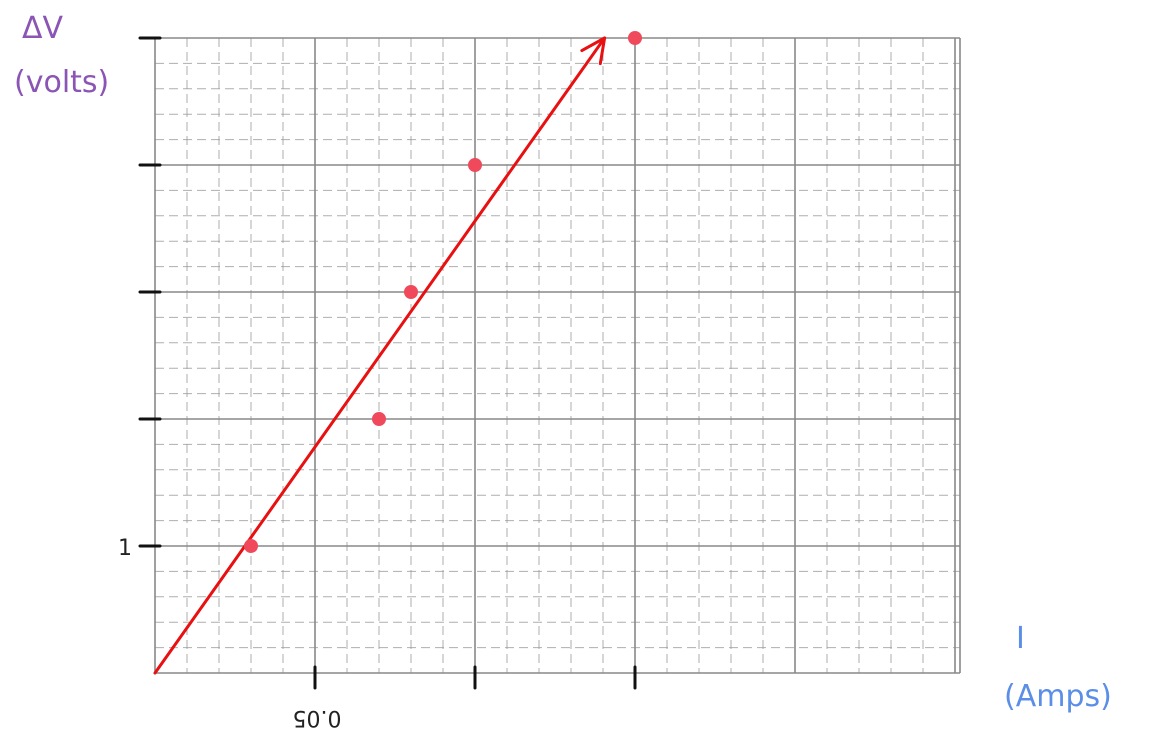 This screenshot has width=1149, height=751. Describe the element at coordinates (593, 51) in the screenshot. I see `fit-line-arrowhead` at that location.